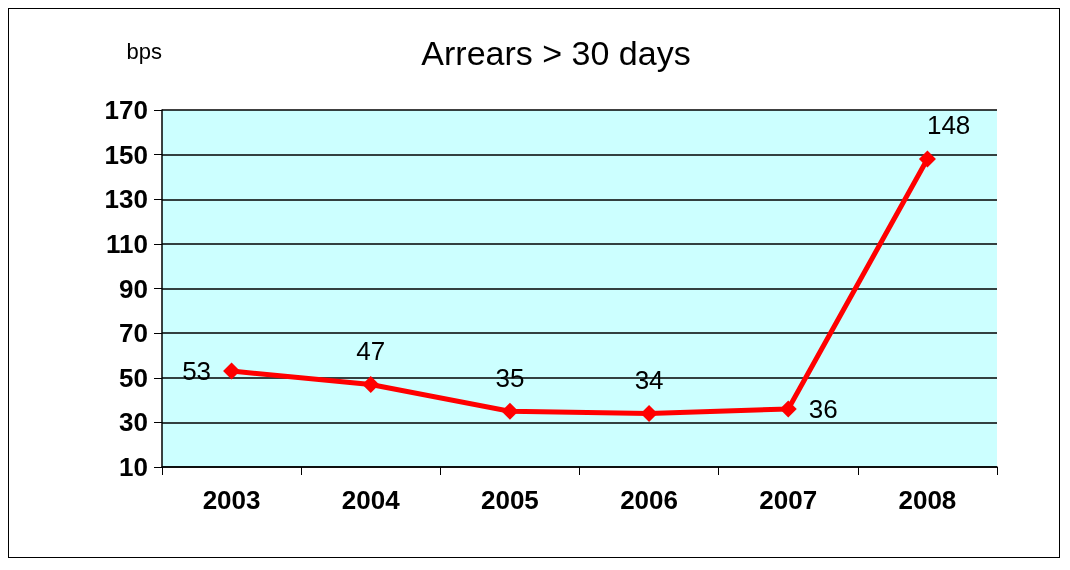 This screenshot has height=570, width=1070. What do you see at coordinates (133, 467) in the screenshot?
I see `y-tick-label: 10` at bounding box center [133, 467].